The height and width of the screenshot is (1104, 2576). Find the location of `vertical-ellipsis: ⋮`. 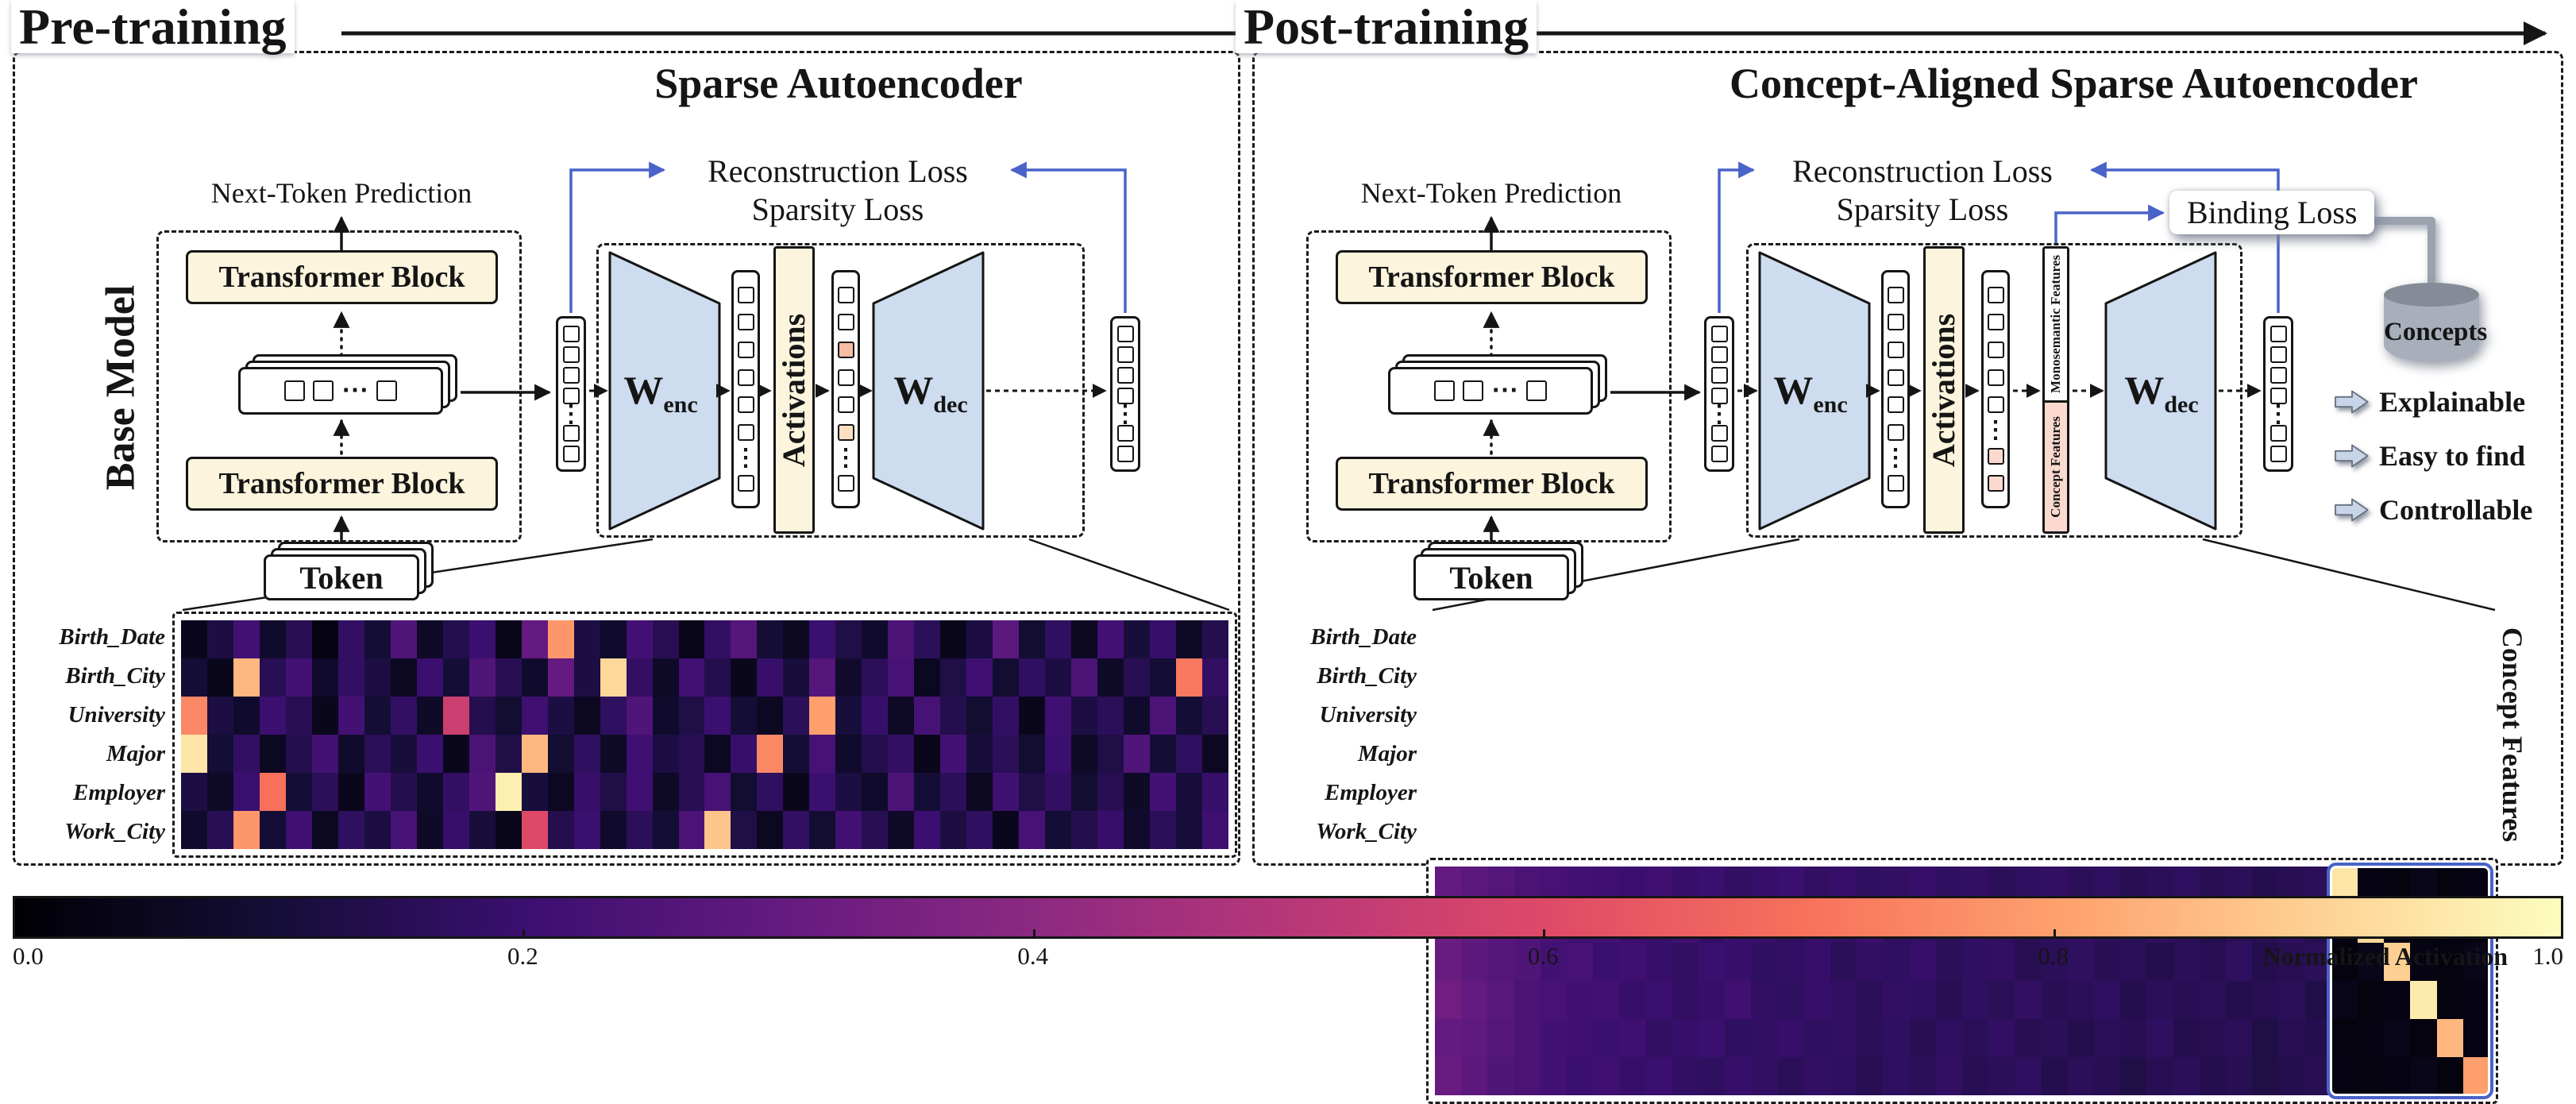

vertical-ellipsis: ⋮ is located at coordinates (1995, 429).